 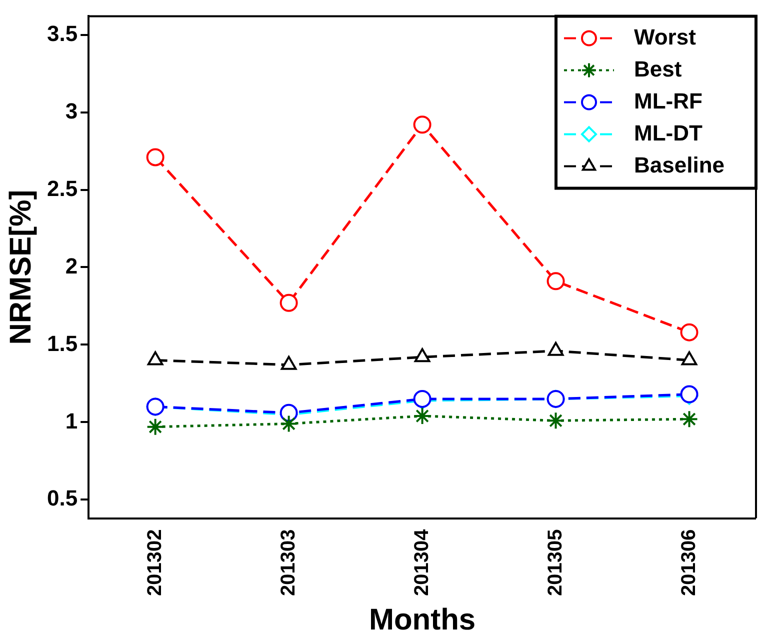 What do you see at coordinates (71, 265) in the screenshot?
I see `y-tick-label: 2` at bounding box center [71, 265].